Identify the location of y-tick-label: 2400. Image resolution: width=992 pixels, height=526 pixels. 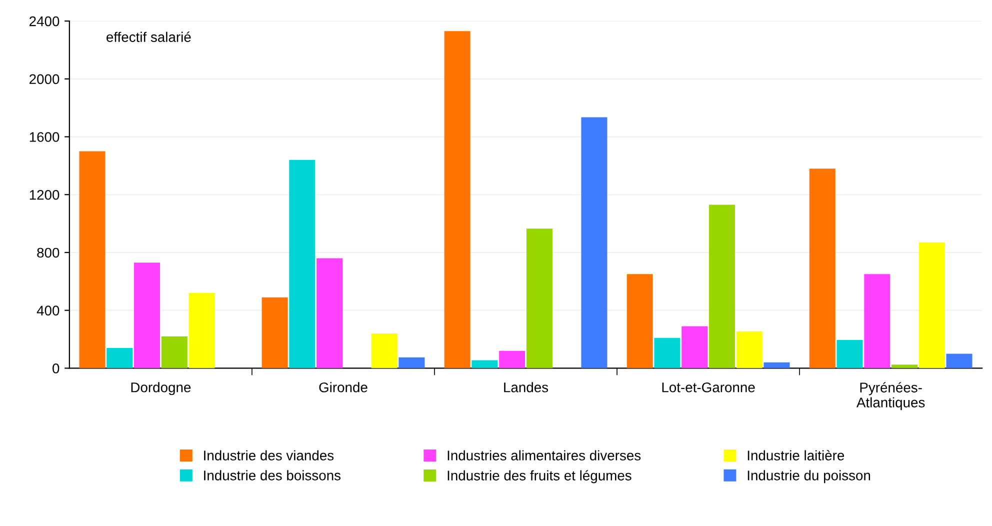
(45, 21).